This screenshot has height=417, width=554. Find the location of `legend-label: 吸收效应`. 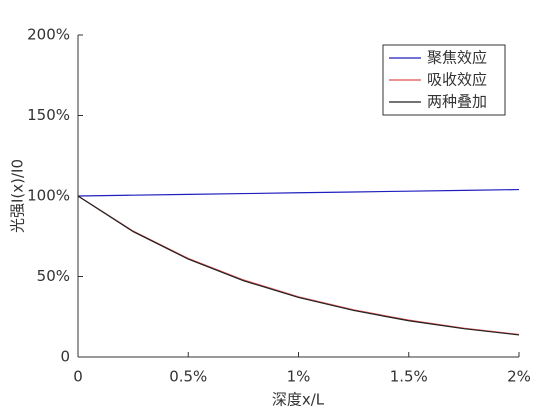

legend-label: 吸收效应 is located at coordinates (457, 80).